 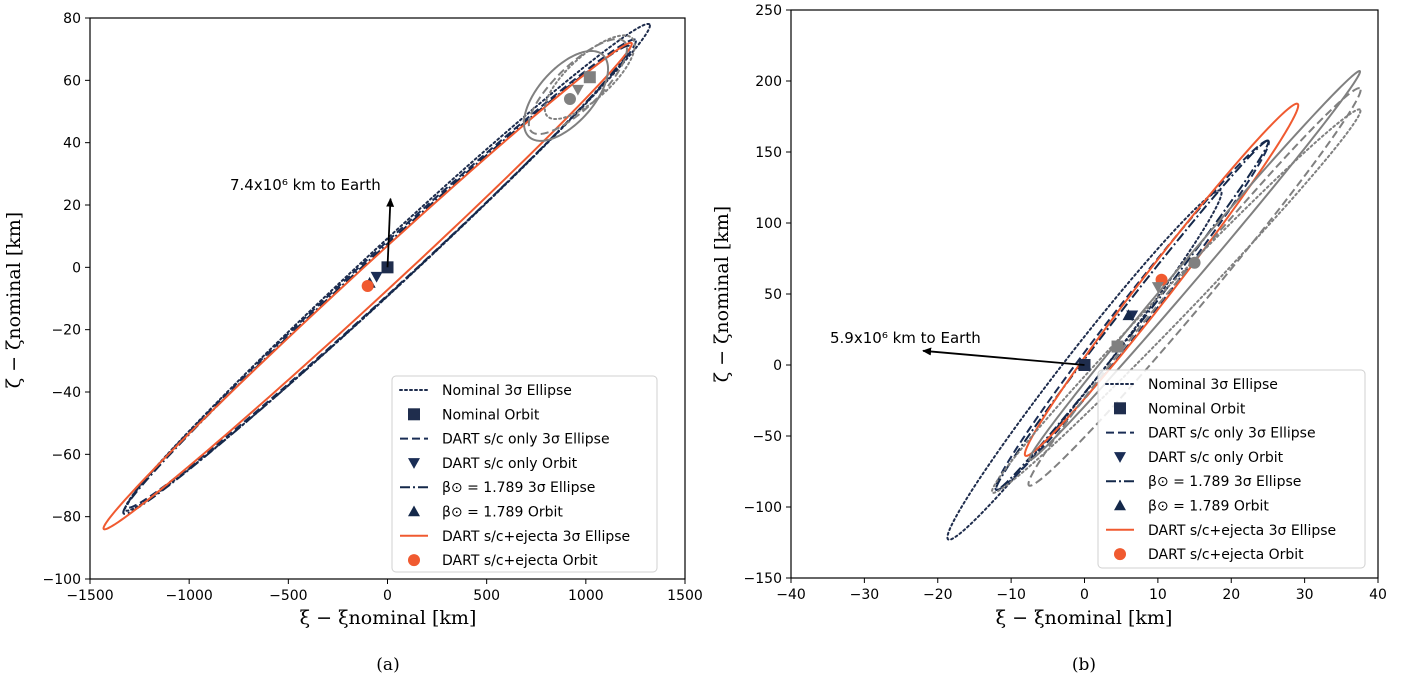 What do you see at coordinates (905, 338) in the screenshot?
I see `panel-b-annotation-text: 5.9x10⁶ km to Earth` at bounding box center [905, 338].